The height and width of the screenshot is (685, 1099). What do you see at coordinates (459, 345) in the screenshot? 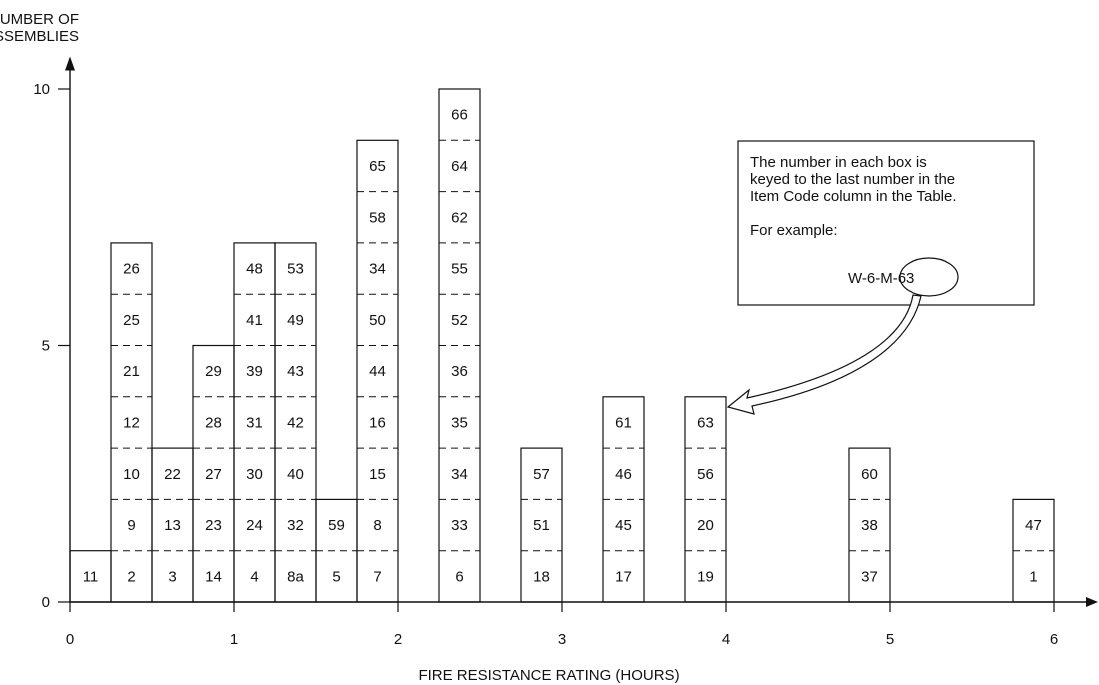
I see `bar: 6 33 34 35 36 52 55 62 64 66` at bounding box center [459, 345].